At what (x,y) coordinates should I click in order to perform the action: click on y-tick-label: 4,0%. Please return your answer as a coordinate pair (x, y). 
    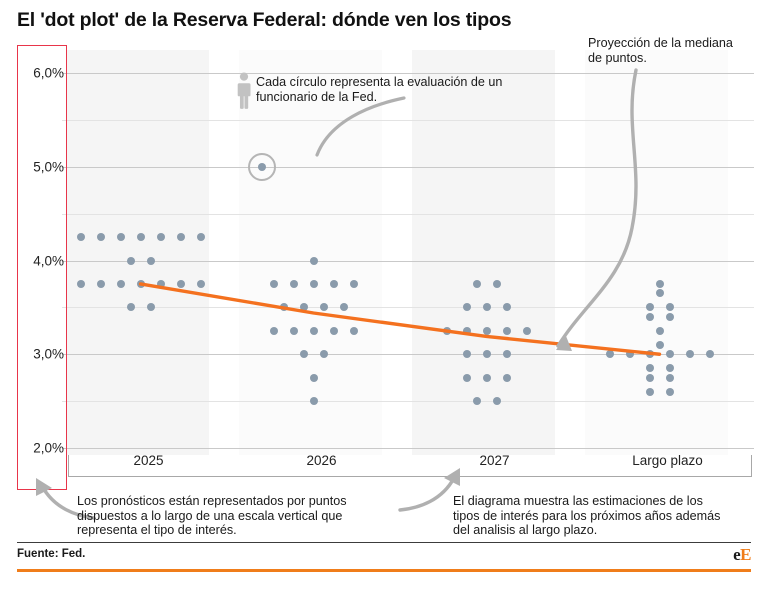
    Looking at the image, I should click on (48, 260).